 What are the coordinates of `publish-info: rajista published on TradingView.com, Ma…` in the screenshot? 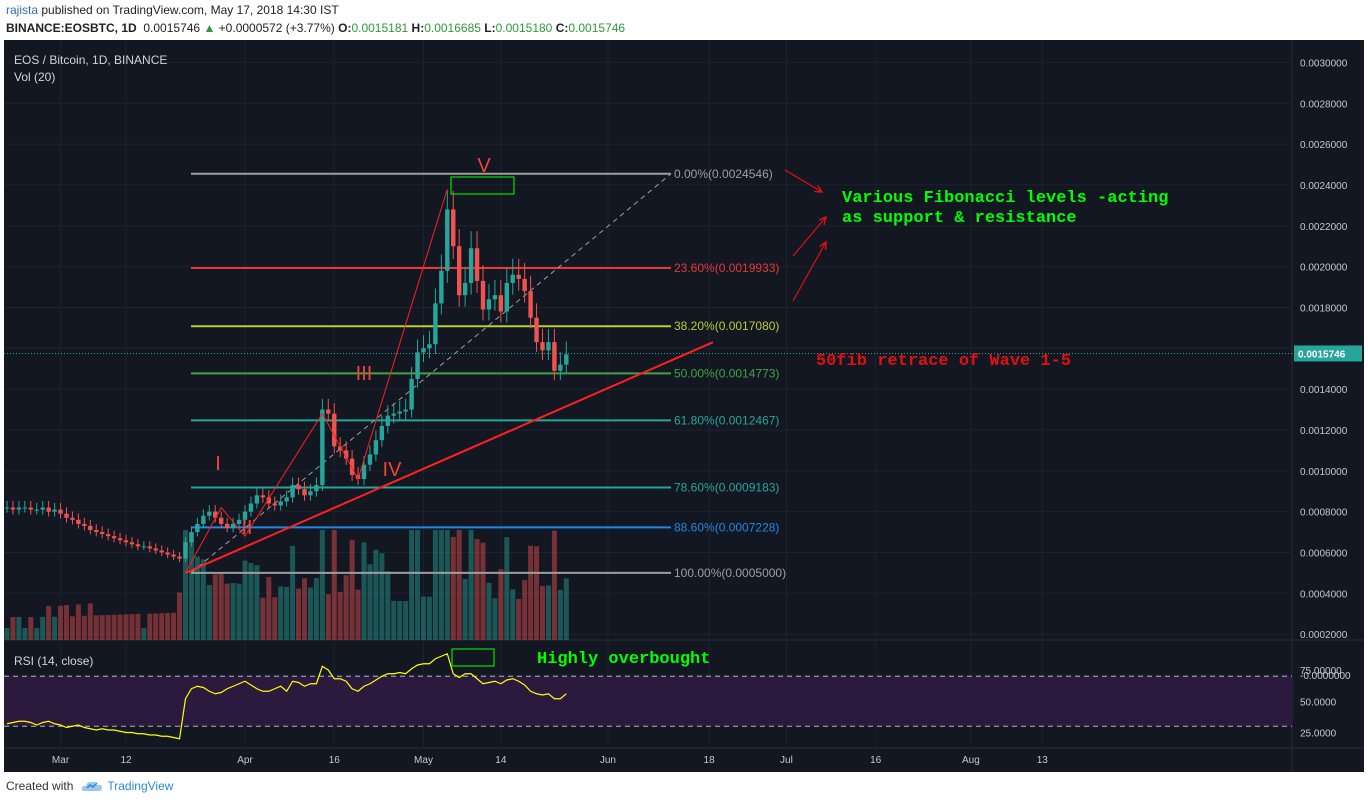 It's located at (172, 10).